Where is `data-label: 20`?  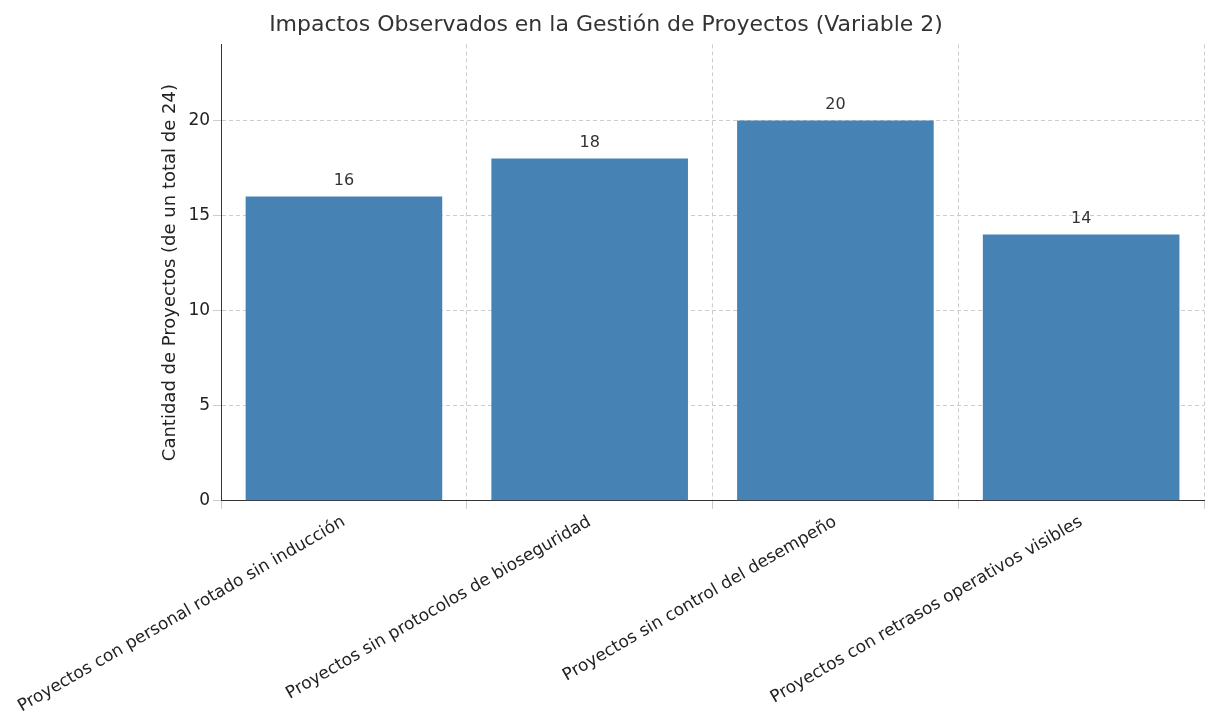
data-label: 20 is located at coordinates (835, 103).